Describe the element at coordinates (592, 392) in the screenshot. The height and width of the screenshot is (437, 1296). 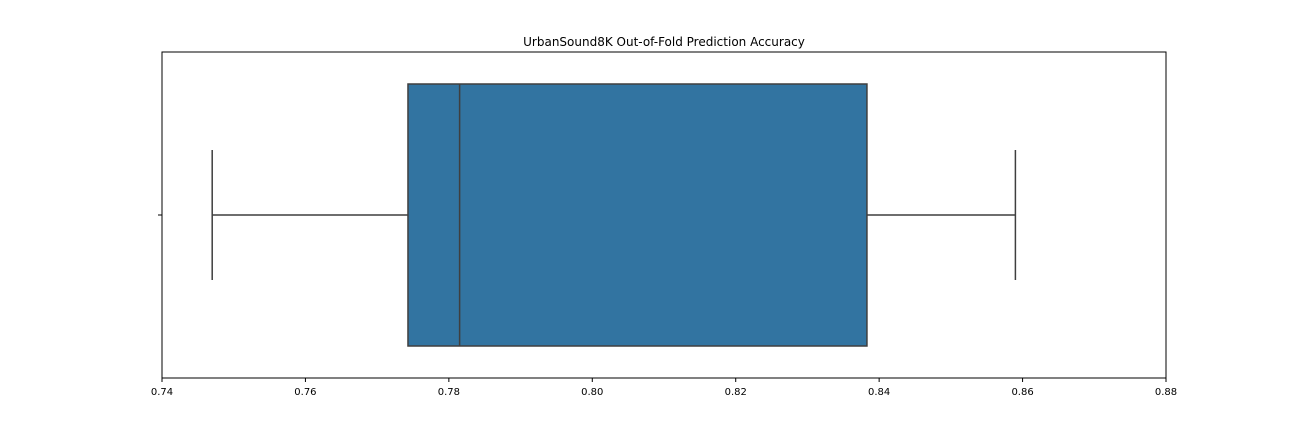
I see `x-tick-label: 0.80` at that location.